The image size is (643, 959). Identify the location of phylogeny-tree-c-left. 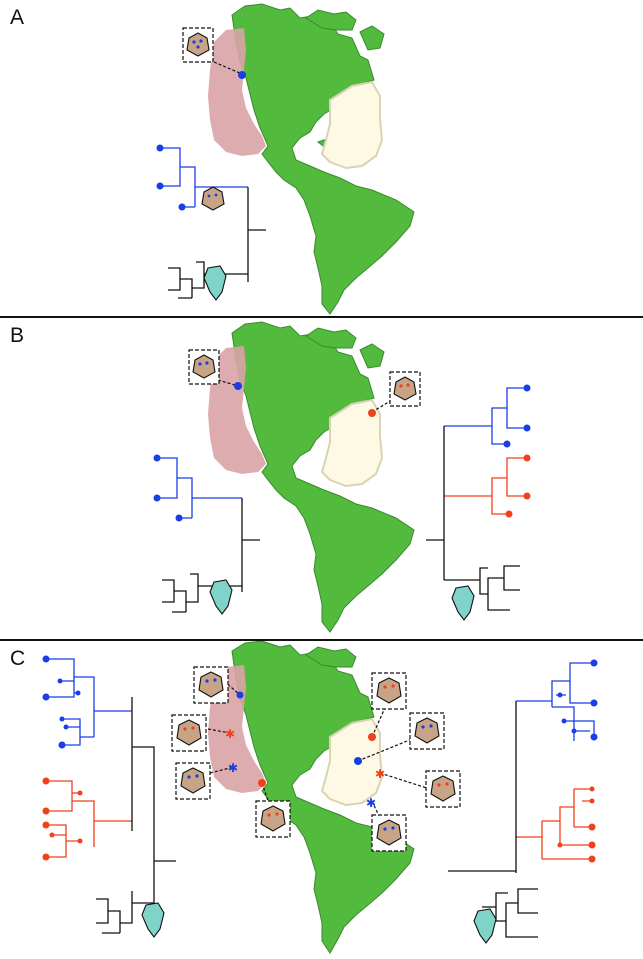
(109, 794).